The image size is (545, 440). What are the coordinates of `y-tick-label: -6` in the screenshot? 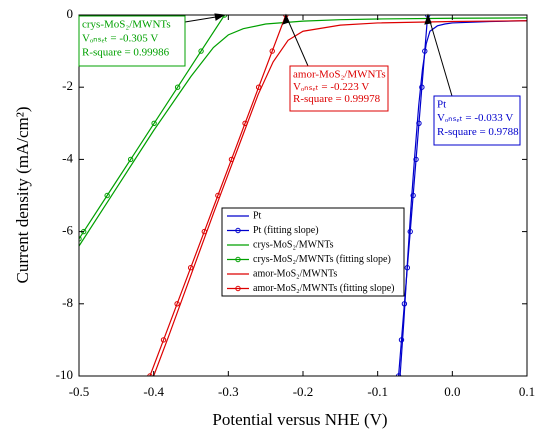 It's located at (67, 230).